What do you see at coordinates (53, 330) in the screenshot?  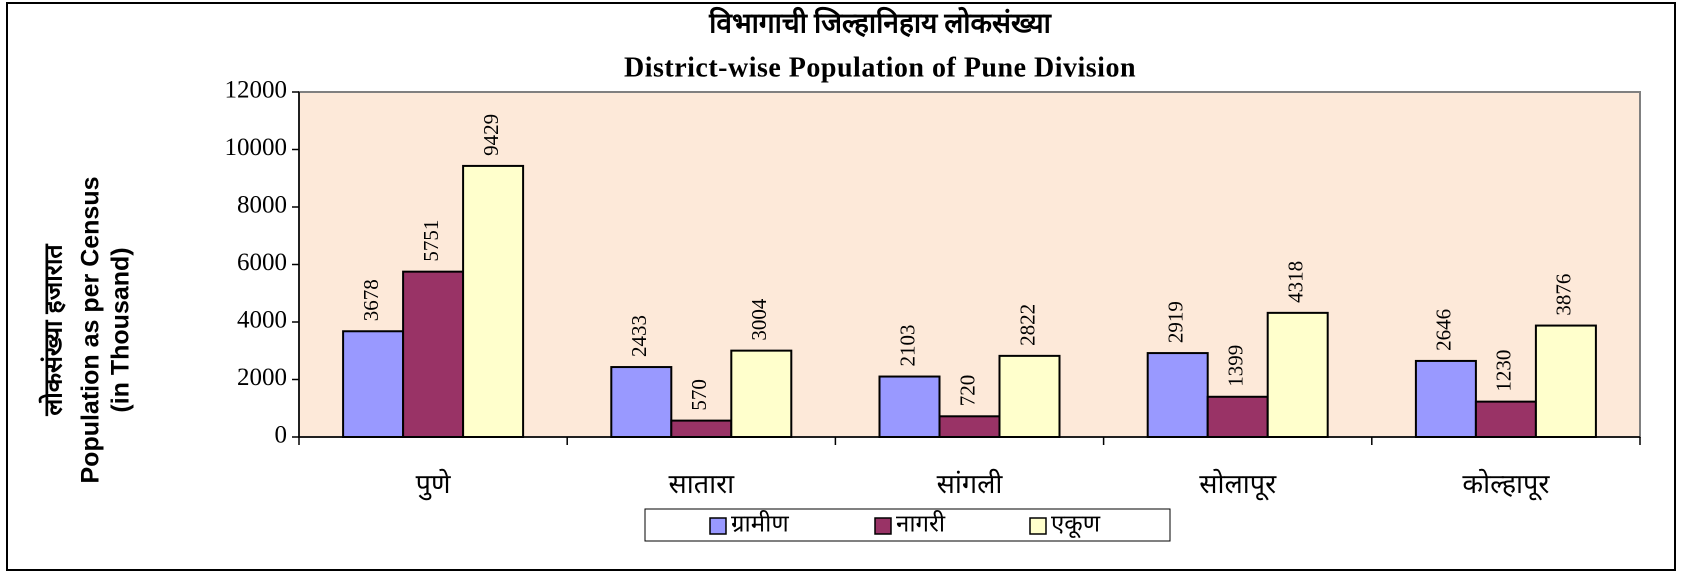 I see `y-axis-label-line: लोकसंख्या हजारात` at bounding box center [53, 330].